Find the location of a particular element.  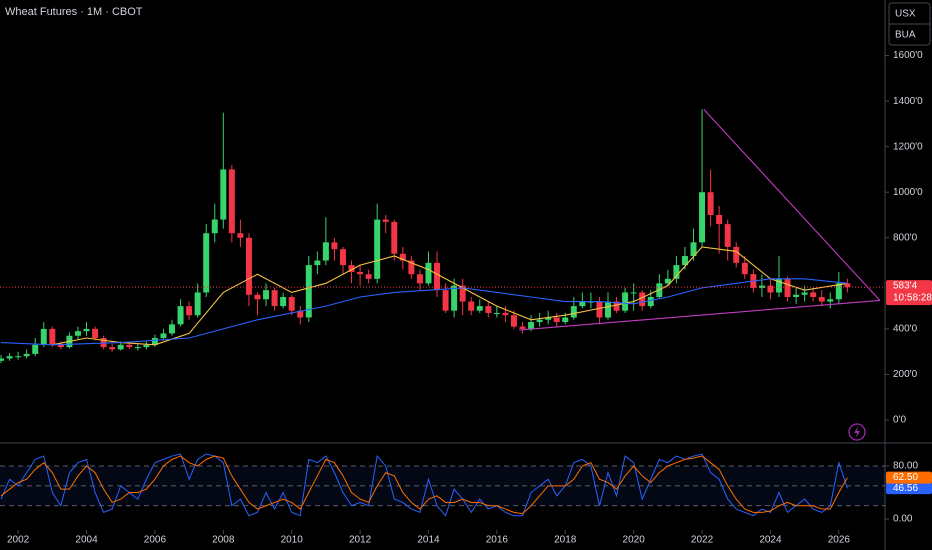

x-tick-label: 2006 is located at coordinates (155, 540).